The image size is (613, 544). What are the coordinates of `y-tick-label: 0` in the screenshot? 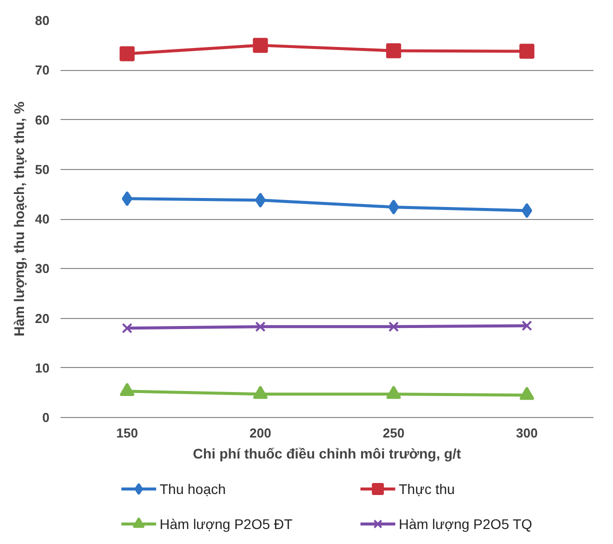 It's located at (46, 417).